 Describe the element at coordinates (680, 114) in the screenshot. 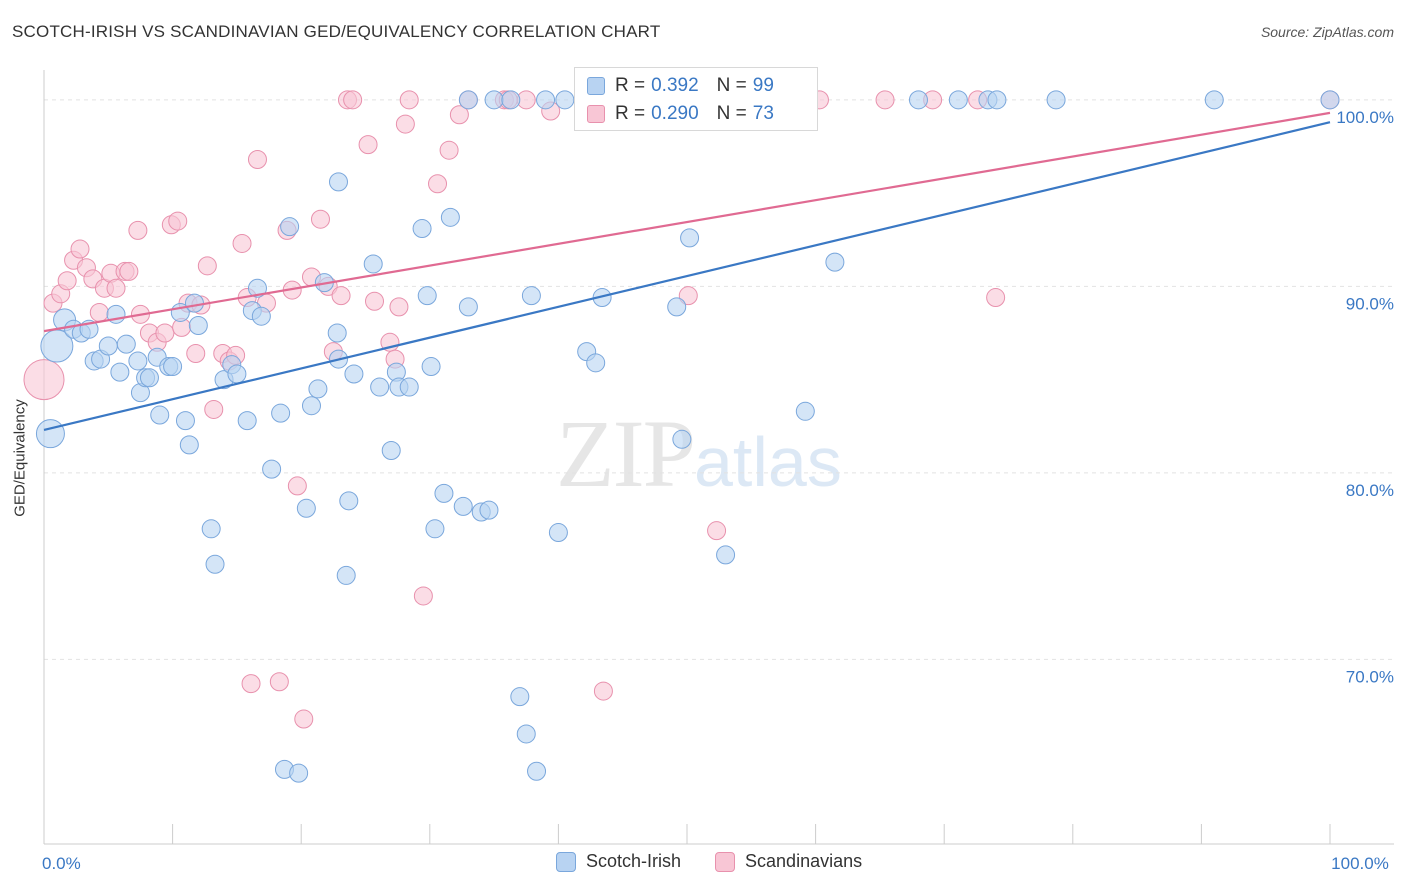

I see `legend-row-scandinavians: R = 0.290 N = 73` at that location.